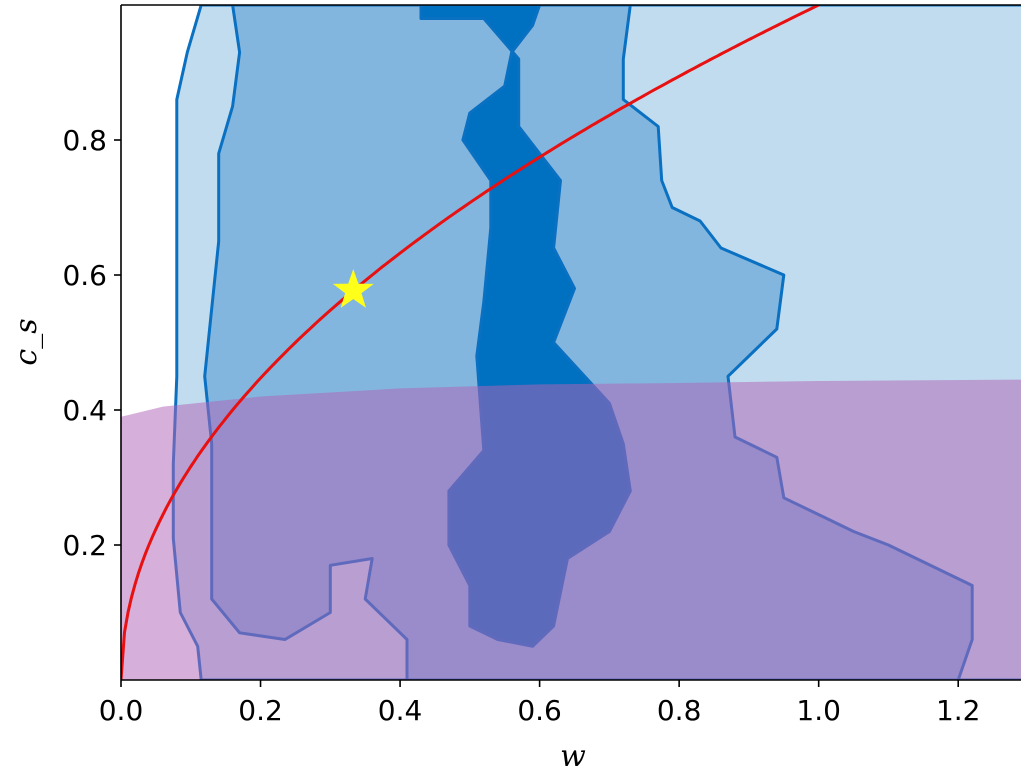  What do you see at coordinates (84, 410) in the screenshot?
I see `y-tick-label: 0.4` at bounding box center [84, 410].